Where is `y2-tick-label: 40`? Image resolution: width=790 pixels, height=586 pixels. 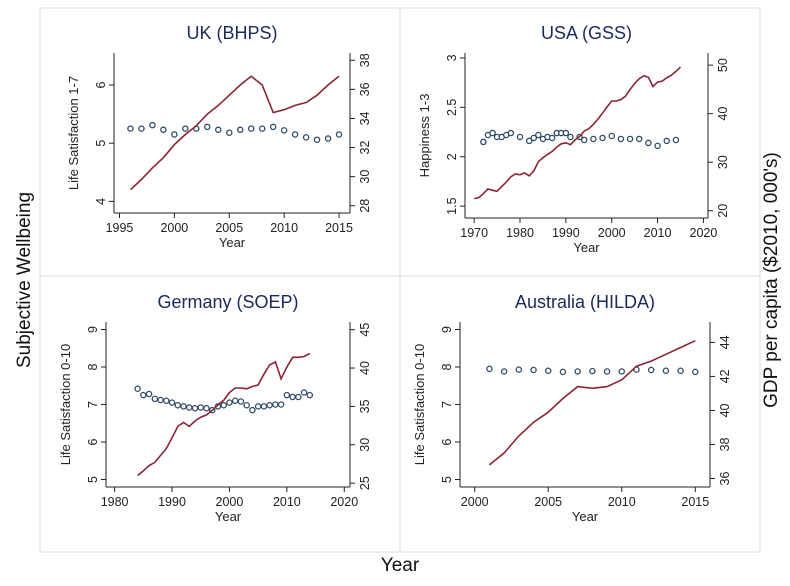
y2-tick-label: 40 is located at coordinates (365, 368).